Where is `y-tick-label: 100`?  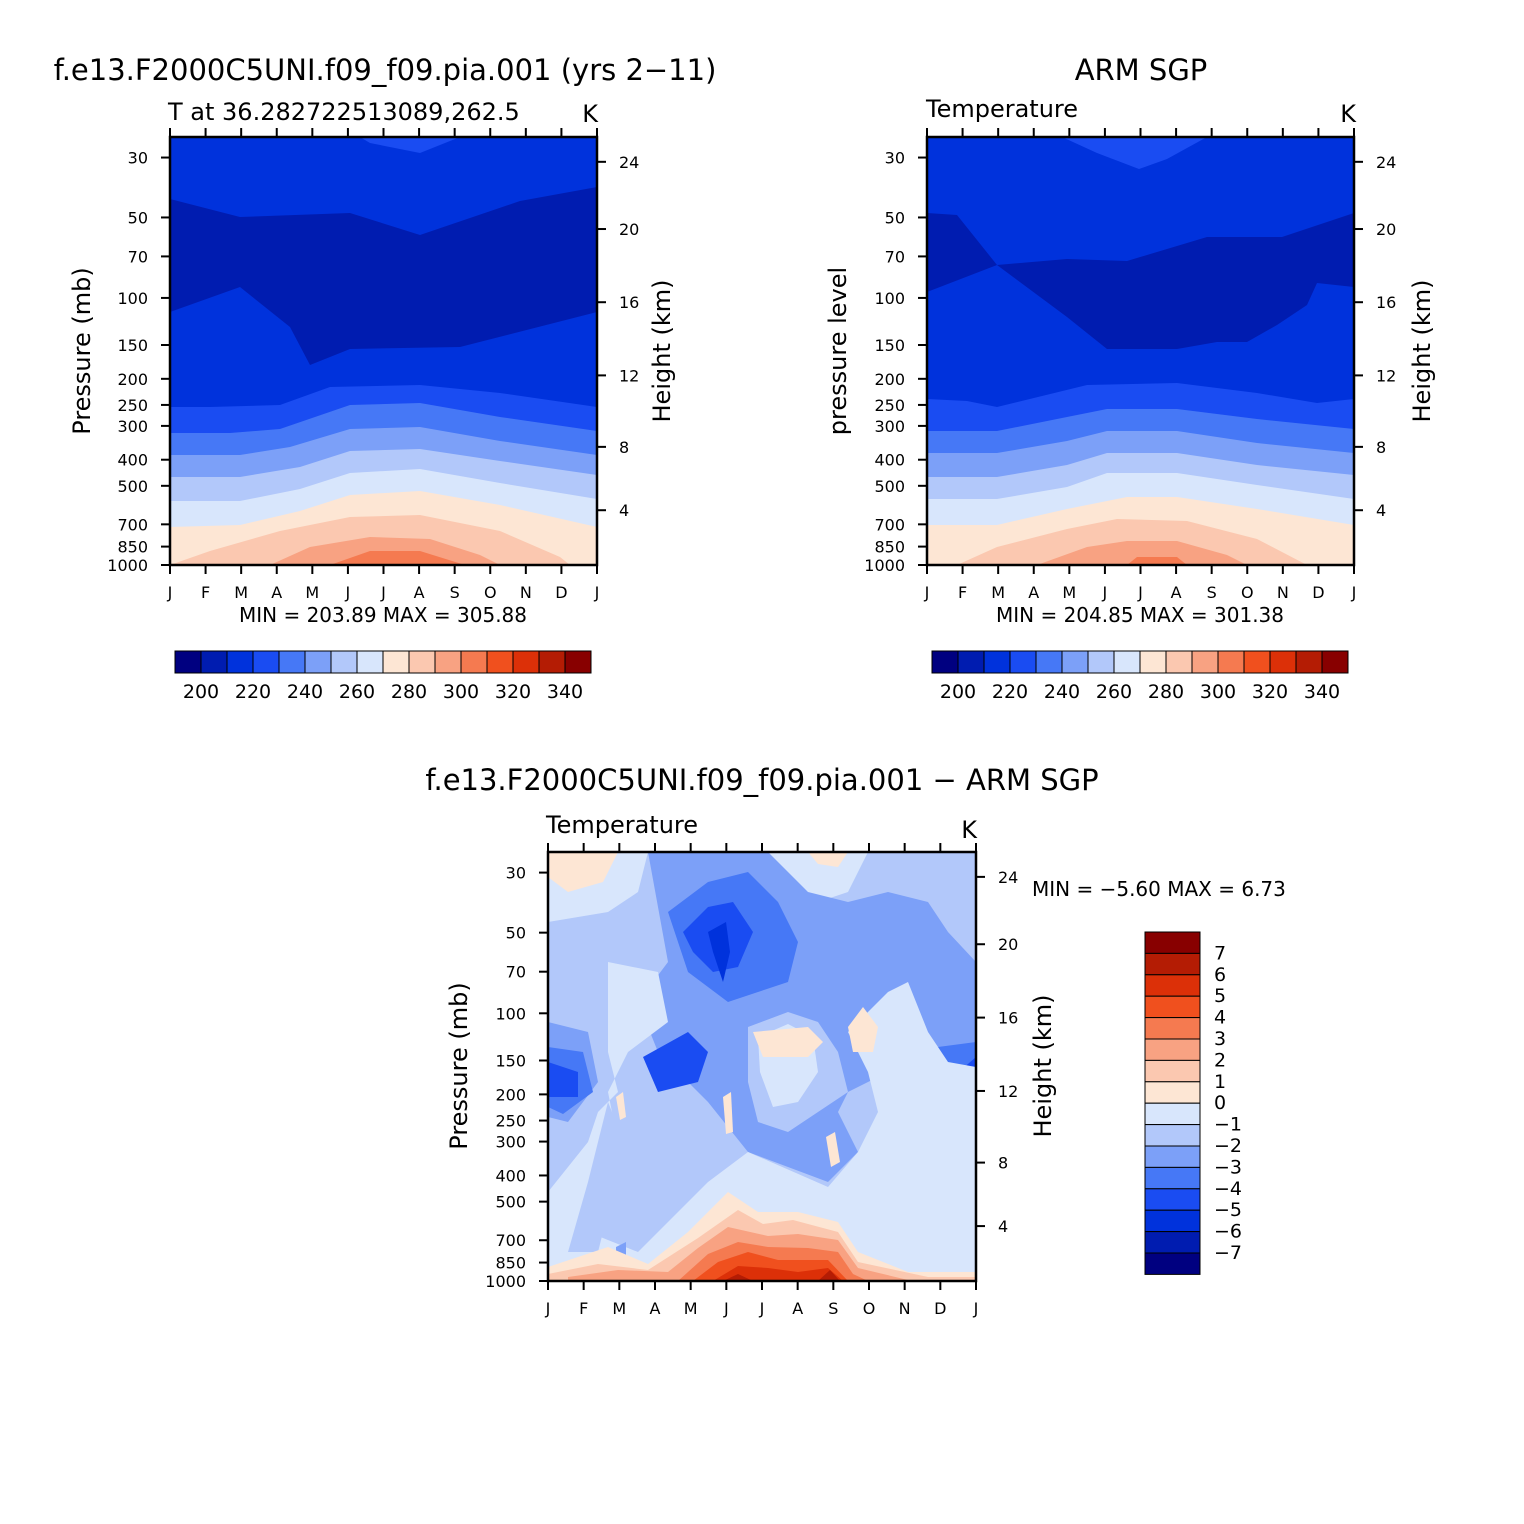 y-tick-label: 100 is located at coordinates (510, 1013).